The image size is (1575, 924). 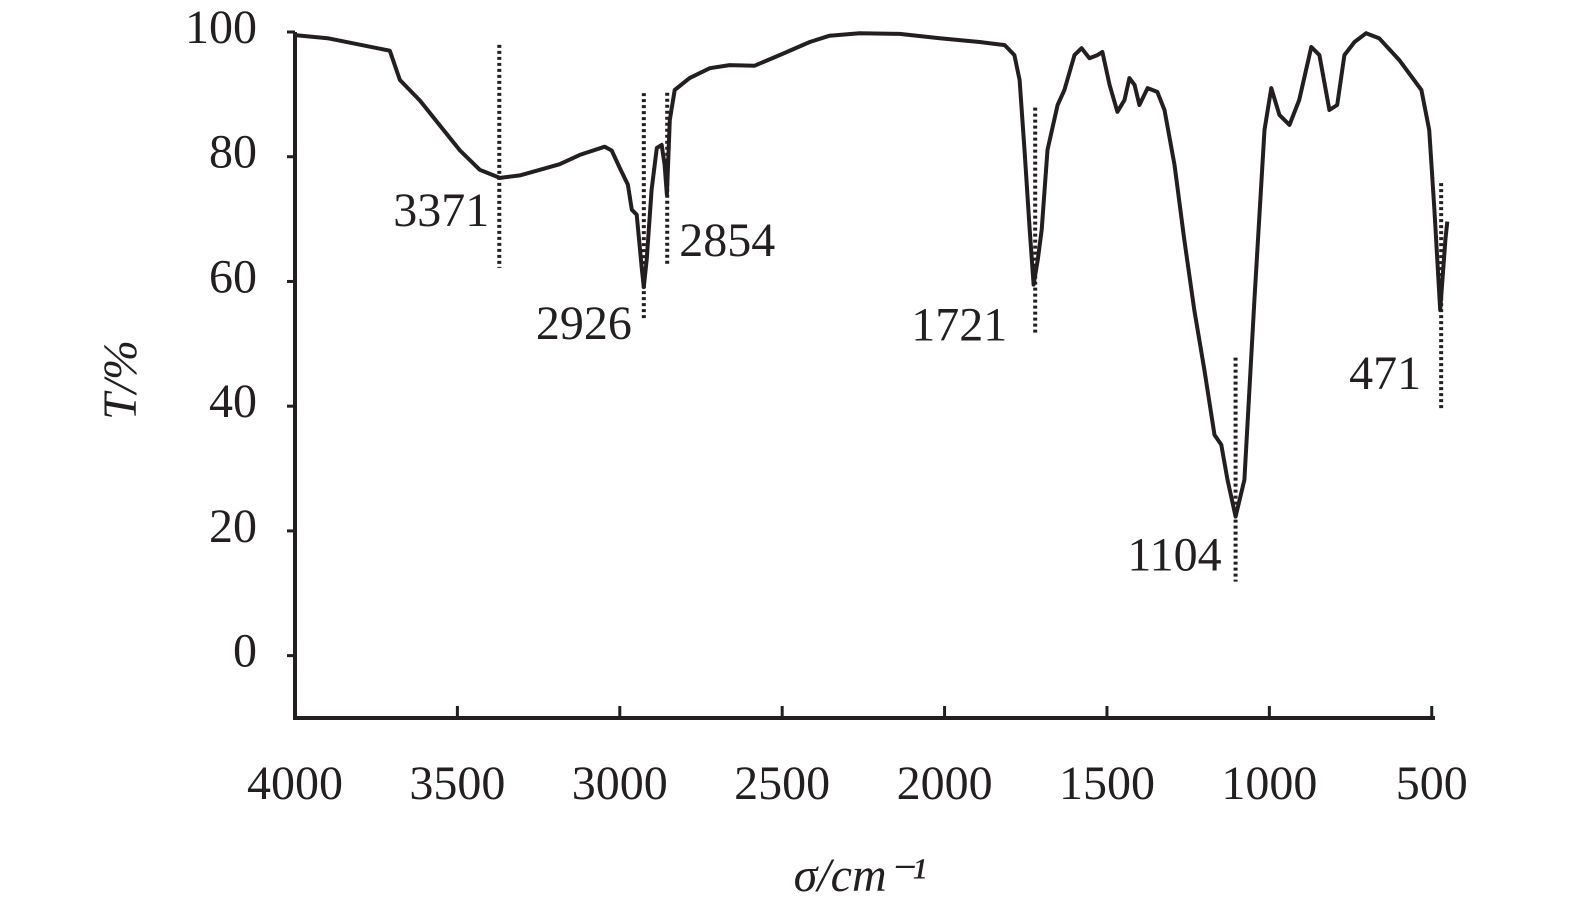 I want to click on x-tick-label: 2500, so click(x=782, y=783).